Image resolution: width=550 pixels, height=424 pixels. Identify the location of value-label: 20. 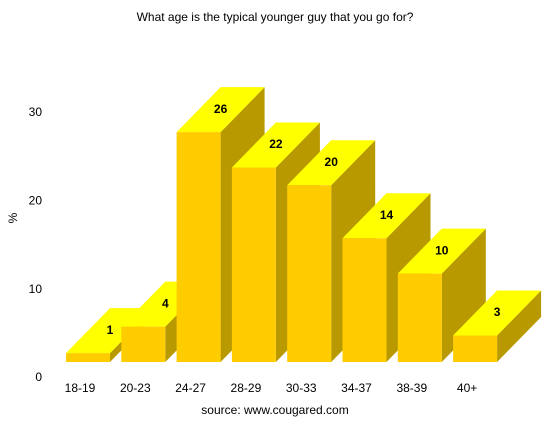
(332, 162).